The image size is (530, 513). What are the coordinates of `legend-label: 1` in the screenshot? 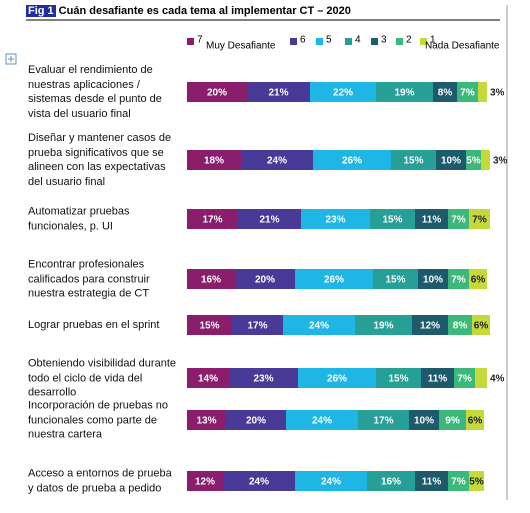 It's located at (433, 40).